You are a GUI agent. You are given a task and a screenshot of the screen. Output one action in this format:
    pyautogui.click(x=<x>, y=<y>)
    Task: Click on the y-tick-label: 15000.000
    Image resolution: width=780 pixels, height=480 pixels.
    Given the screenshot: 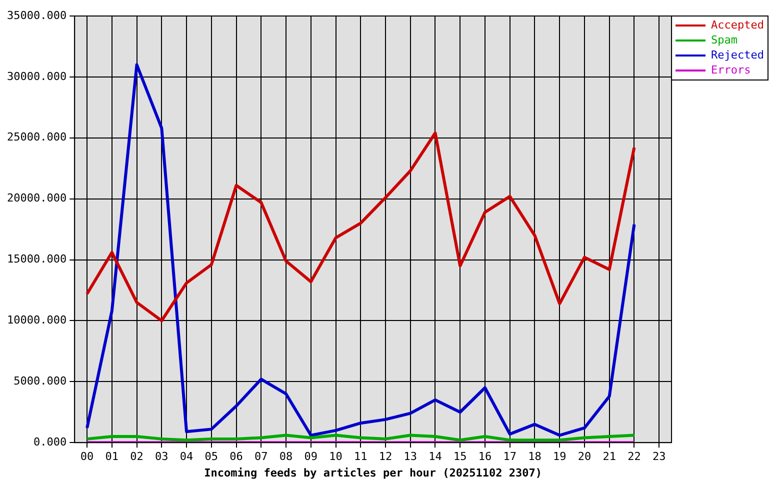 What is the action you would take?
    pyautogui.click(x=36, y=259)
    